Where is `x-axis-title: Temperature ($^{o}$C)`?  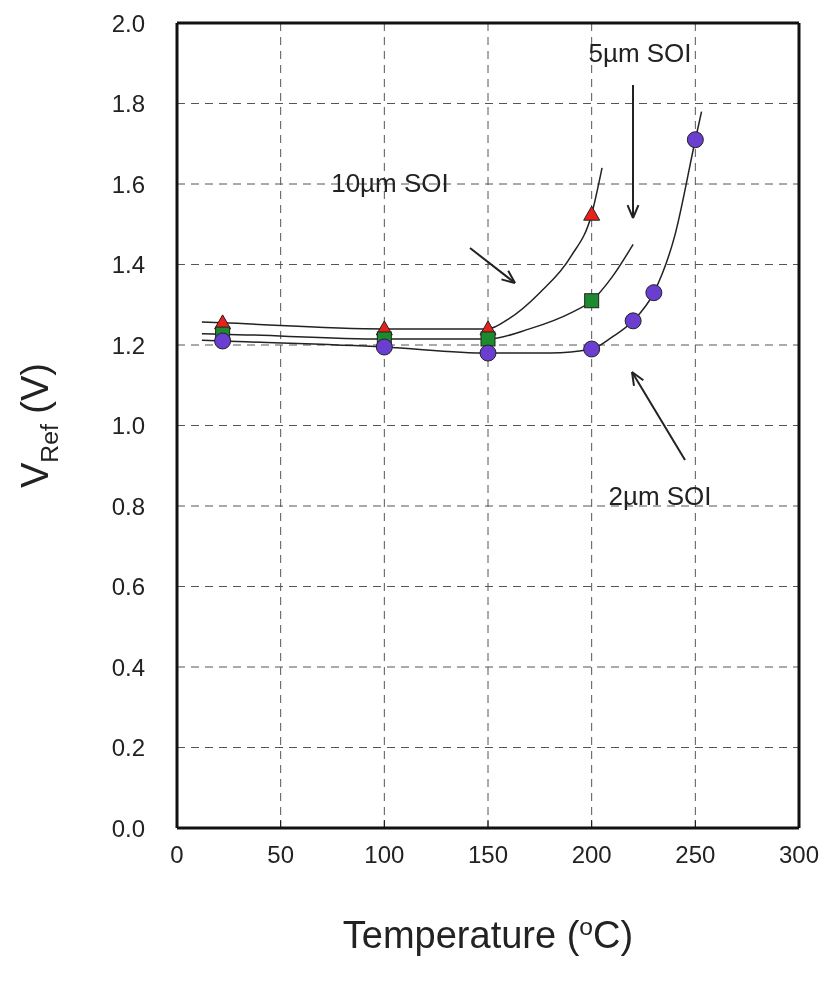
x-axis-title: Temperature ($^{o}$C) is located at coordinates (488, 934).